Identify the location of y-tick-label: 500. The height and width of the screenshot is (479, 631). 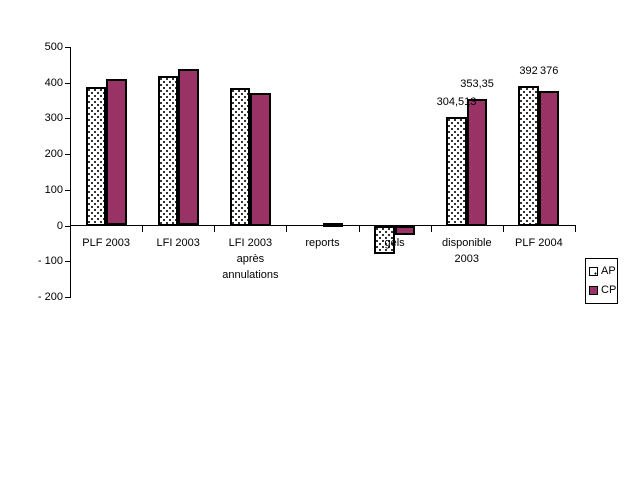
(53, 47).